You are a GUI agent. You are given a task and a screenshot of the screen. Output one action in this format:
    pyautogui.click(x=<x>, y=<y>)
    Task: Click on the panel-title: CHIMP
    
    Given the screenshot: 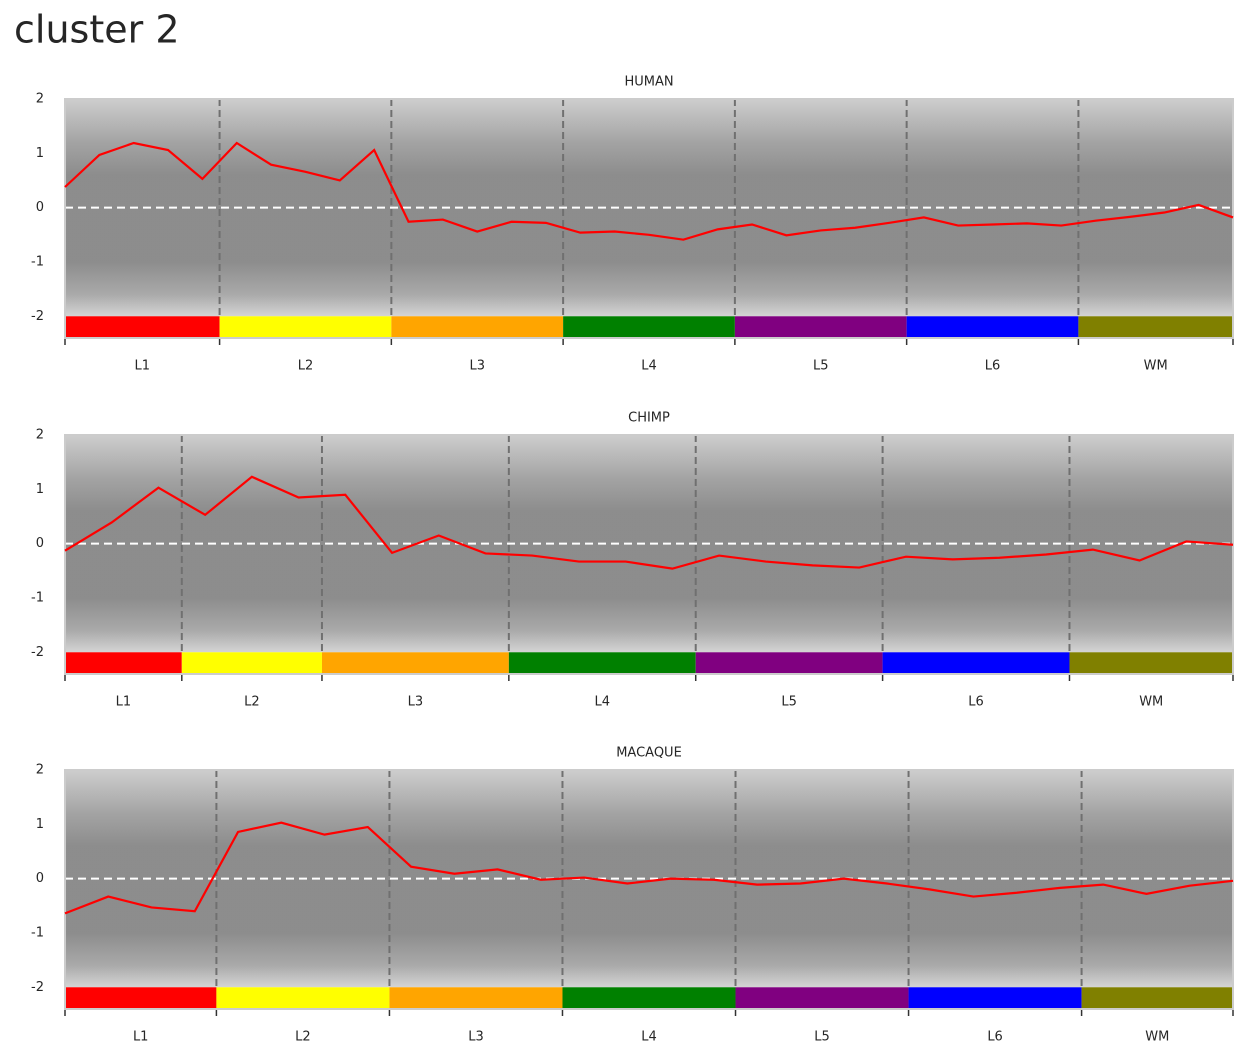 What is the action you would take?
    pyautogui.click(x=649, y=418)
    